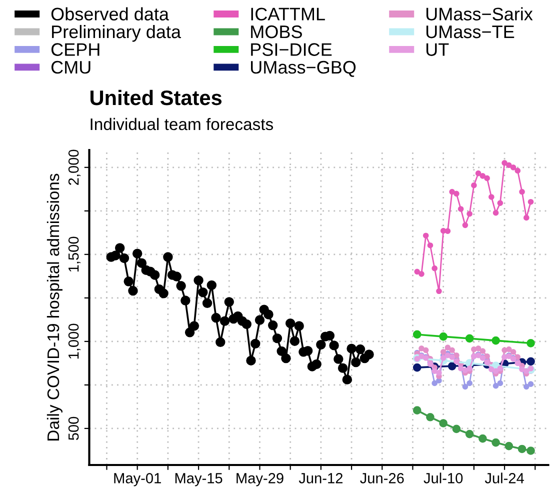  I want to click on x-tick-label: May-29, so click(260, 479).